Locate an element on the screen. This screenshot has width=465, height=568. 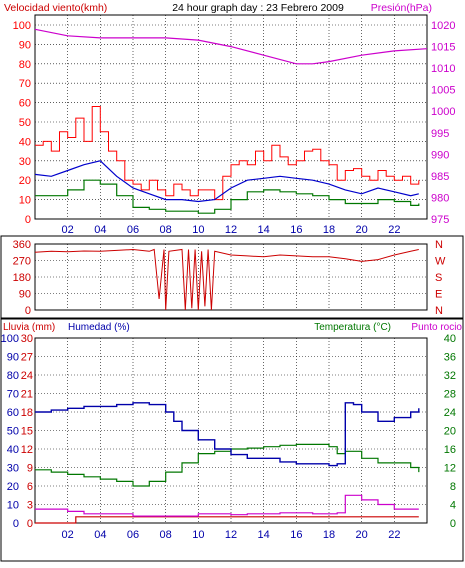
wind-tick-label: 40 is located at coordinates (25, 142).